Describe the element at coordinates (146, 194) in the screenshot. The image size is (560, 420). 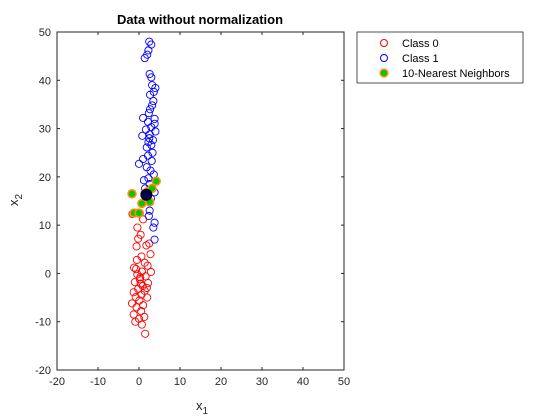
I see `query-point` at that location.